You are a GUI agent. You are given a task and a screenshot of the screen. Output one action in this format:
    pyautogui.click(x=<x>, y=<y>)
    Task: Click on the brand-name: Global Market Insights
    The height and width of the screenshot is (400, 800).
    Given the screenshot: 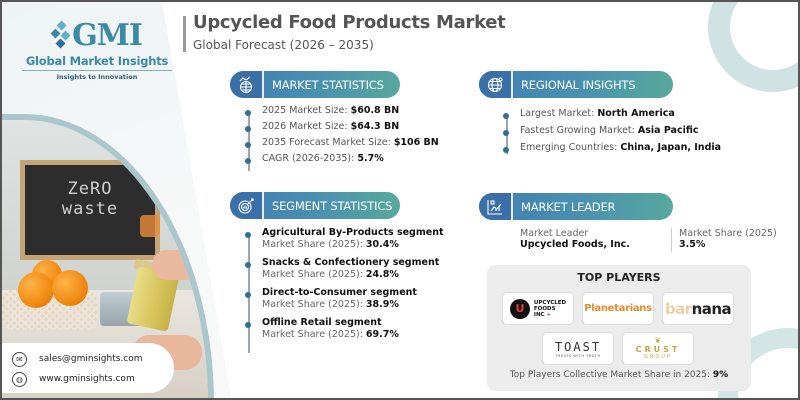 What is the action you would take?
    pyautogui.click(x=97, y=61)
    